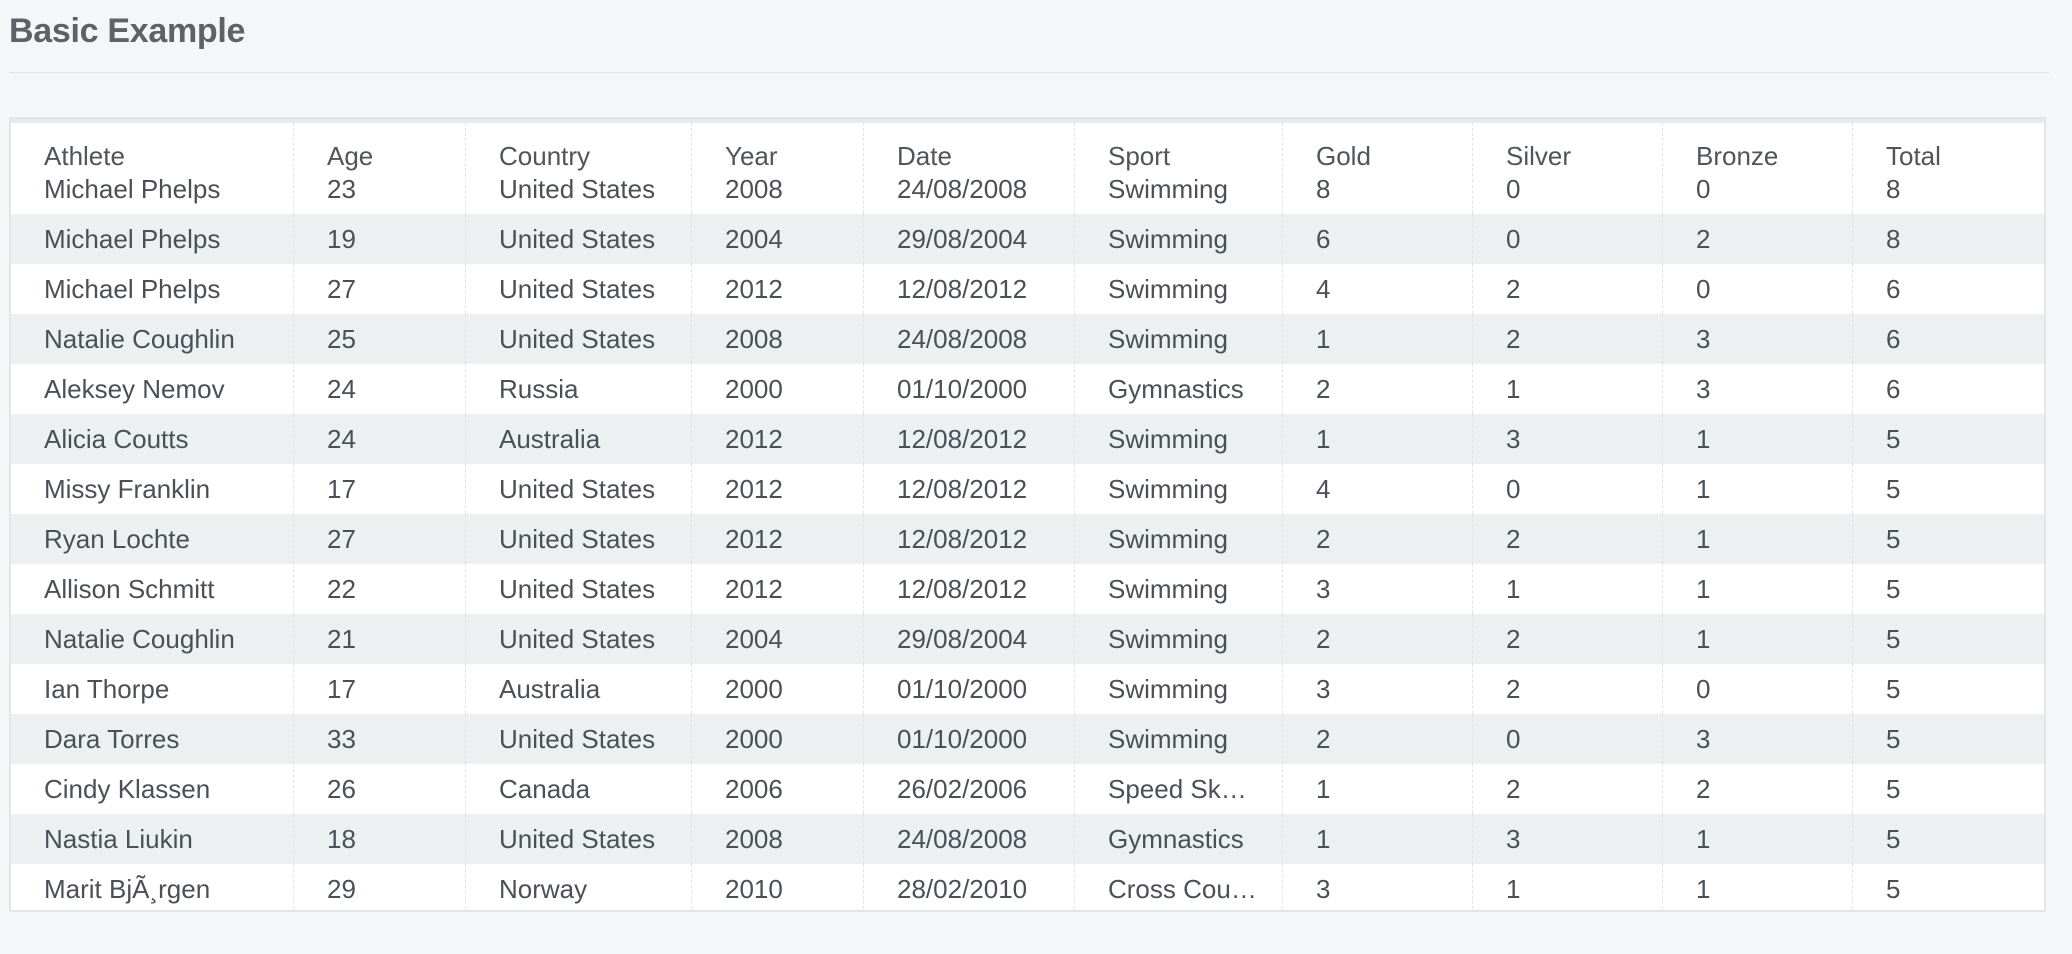 The height and width of the screenshot is (954, 2072). Describe the element at coordinates (380, 639) in the screenshot. I see `cell-age: 21` at that location.